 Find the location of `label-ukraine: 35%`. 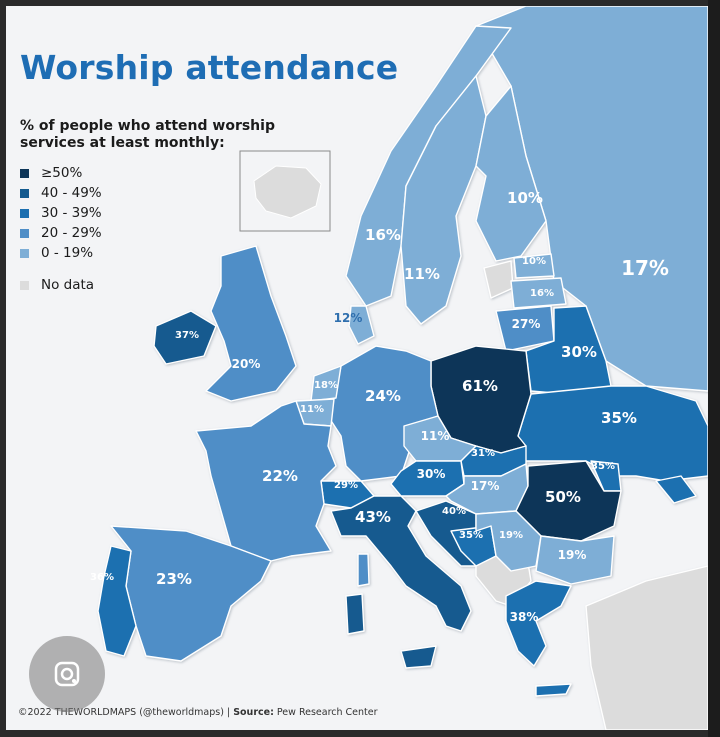

label-ukraine: 35% is located at coordinates (619, 418).